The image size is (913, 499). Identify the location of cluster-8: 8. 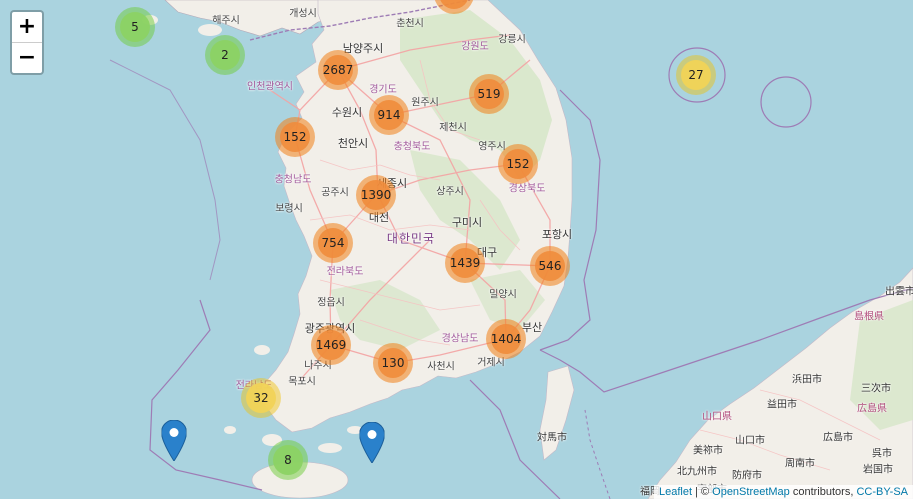
(288, 460).